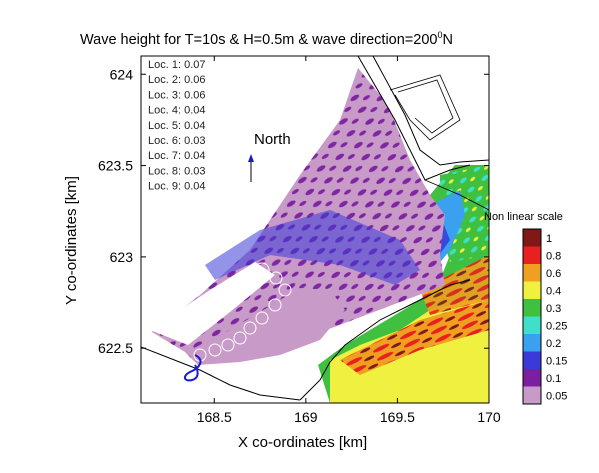 This screenshot has width=599, height=473. Describe the element at coordinates (122, 74) in the screenshot. I see `y-tick-label: 624` at that location.